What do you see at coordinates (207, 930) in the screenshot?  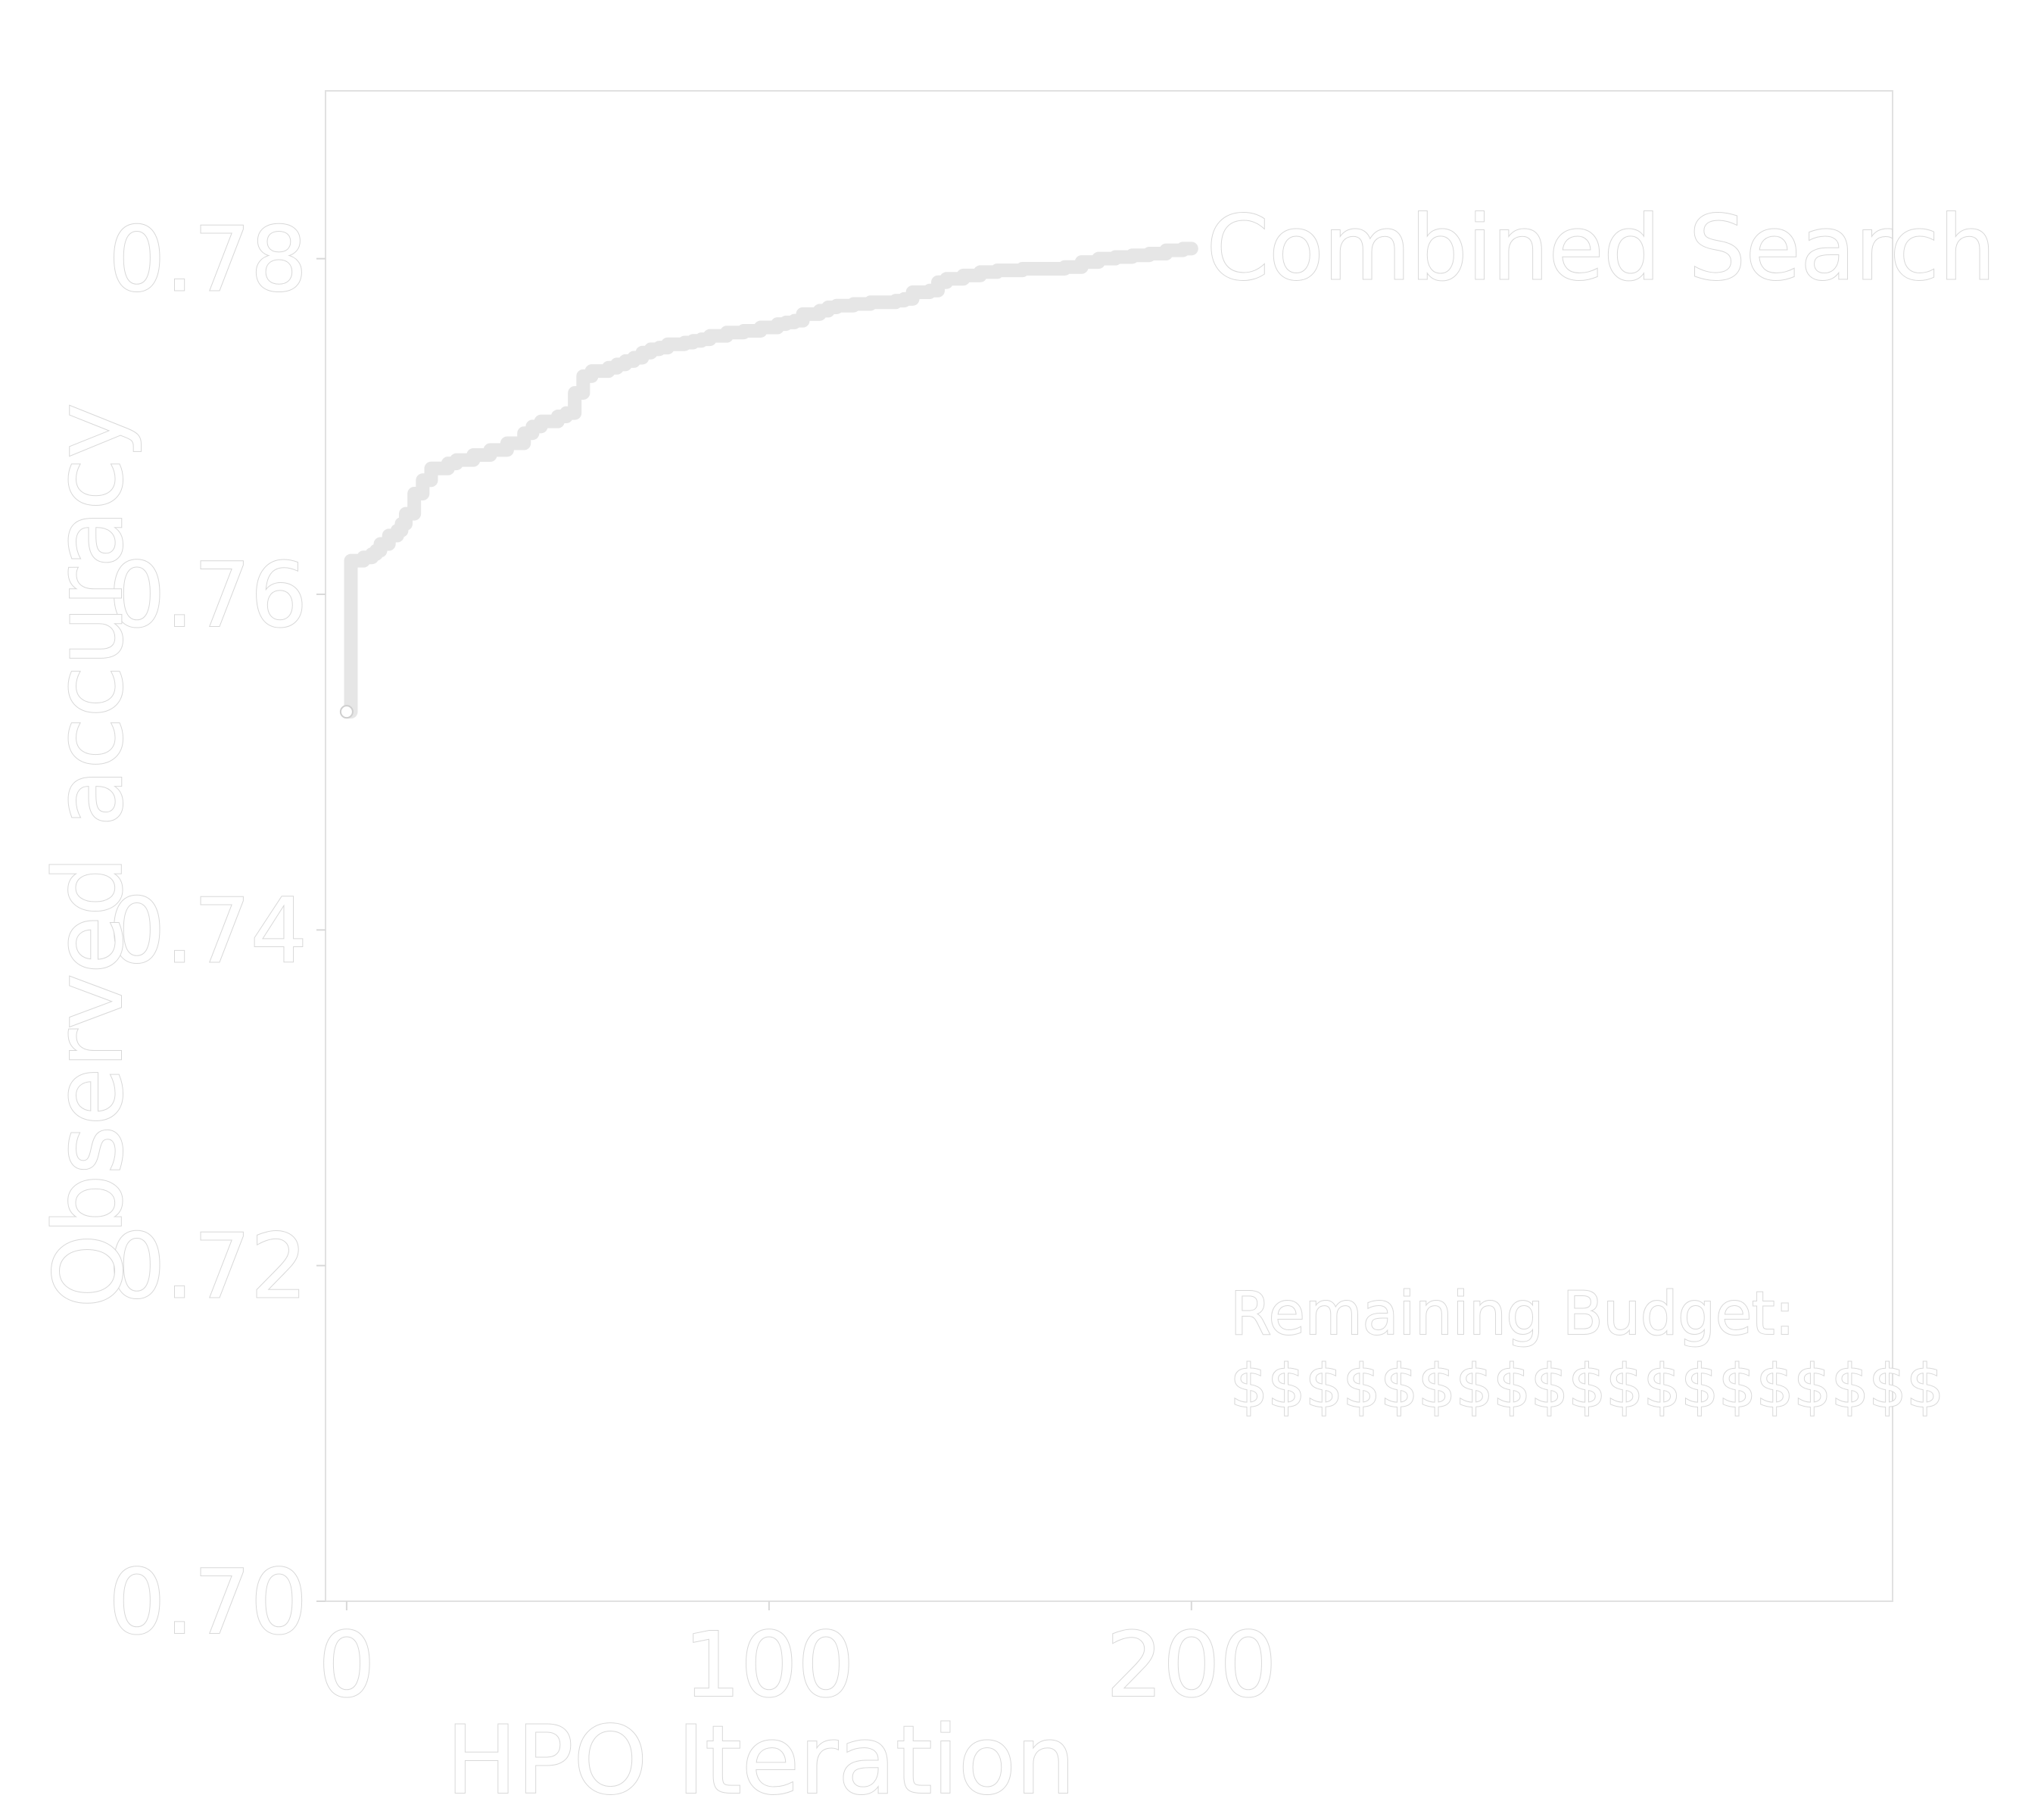 I see `y-tick-label: 0.74` at bounding box center [207, 930].